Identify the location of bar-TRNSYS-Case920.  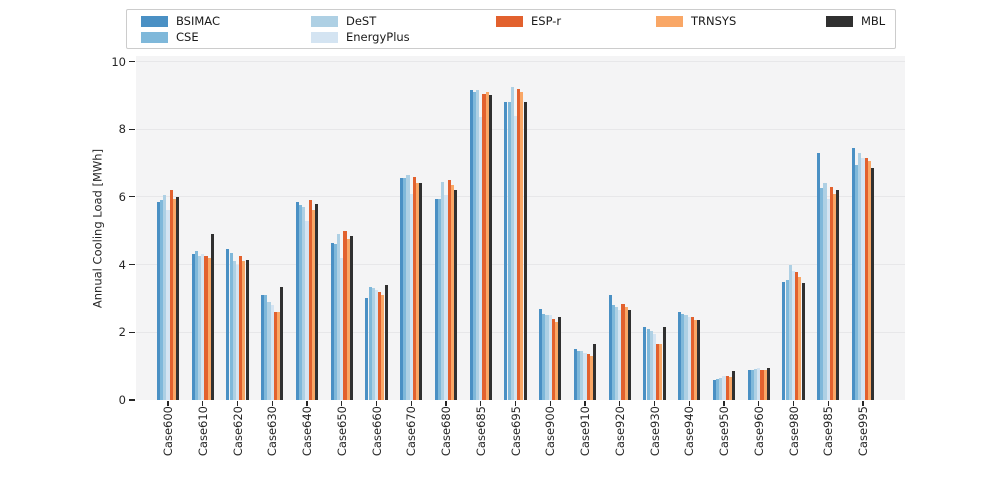
(626, 353).